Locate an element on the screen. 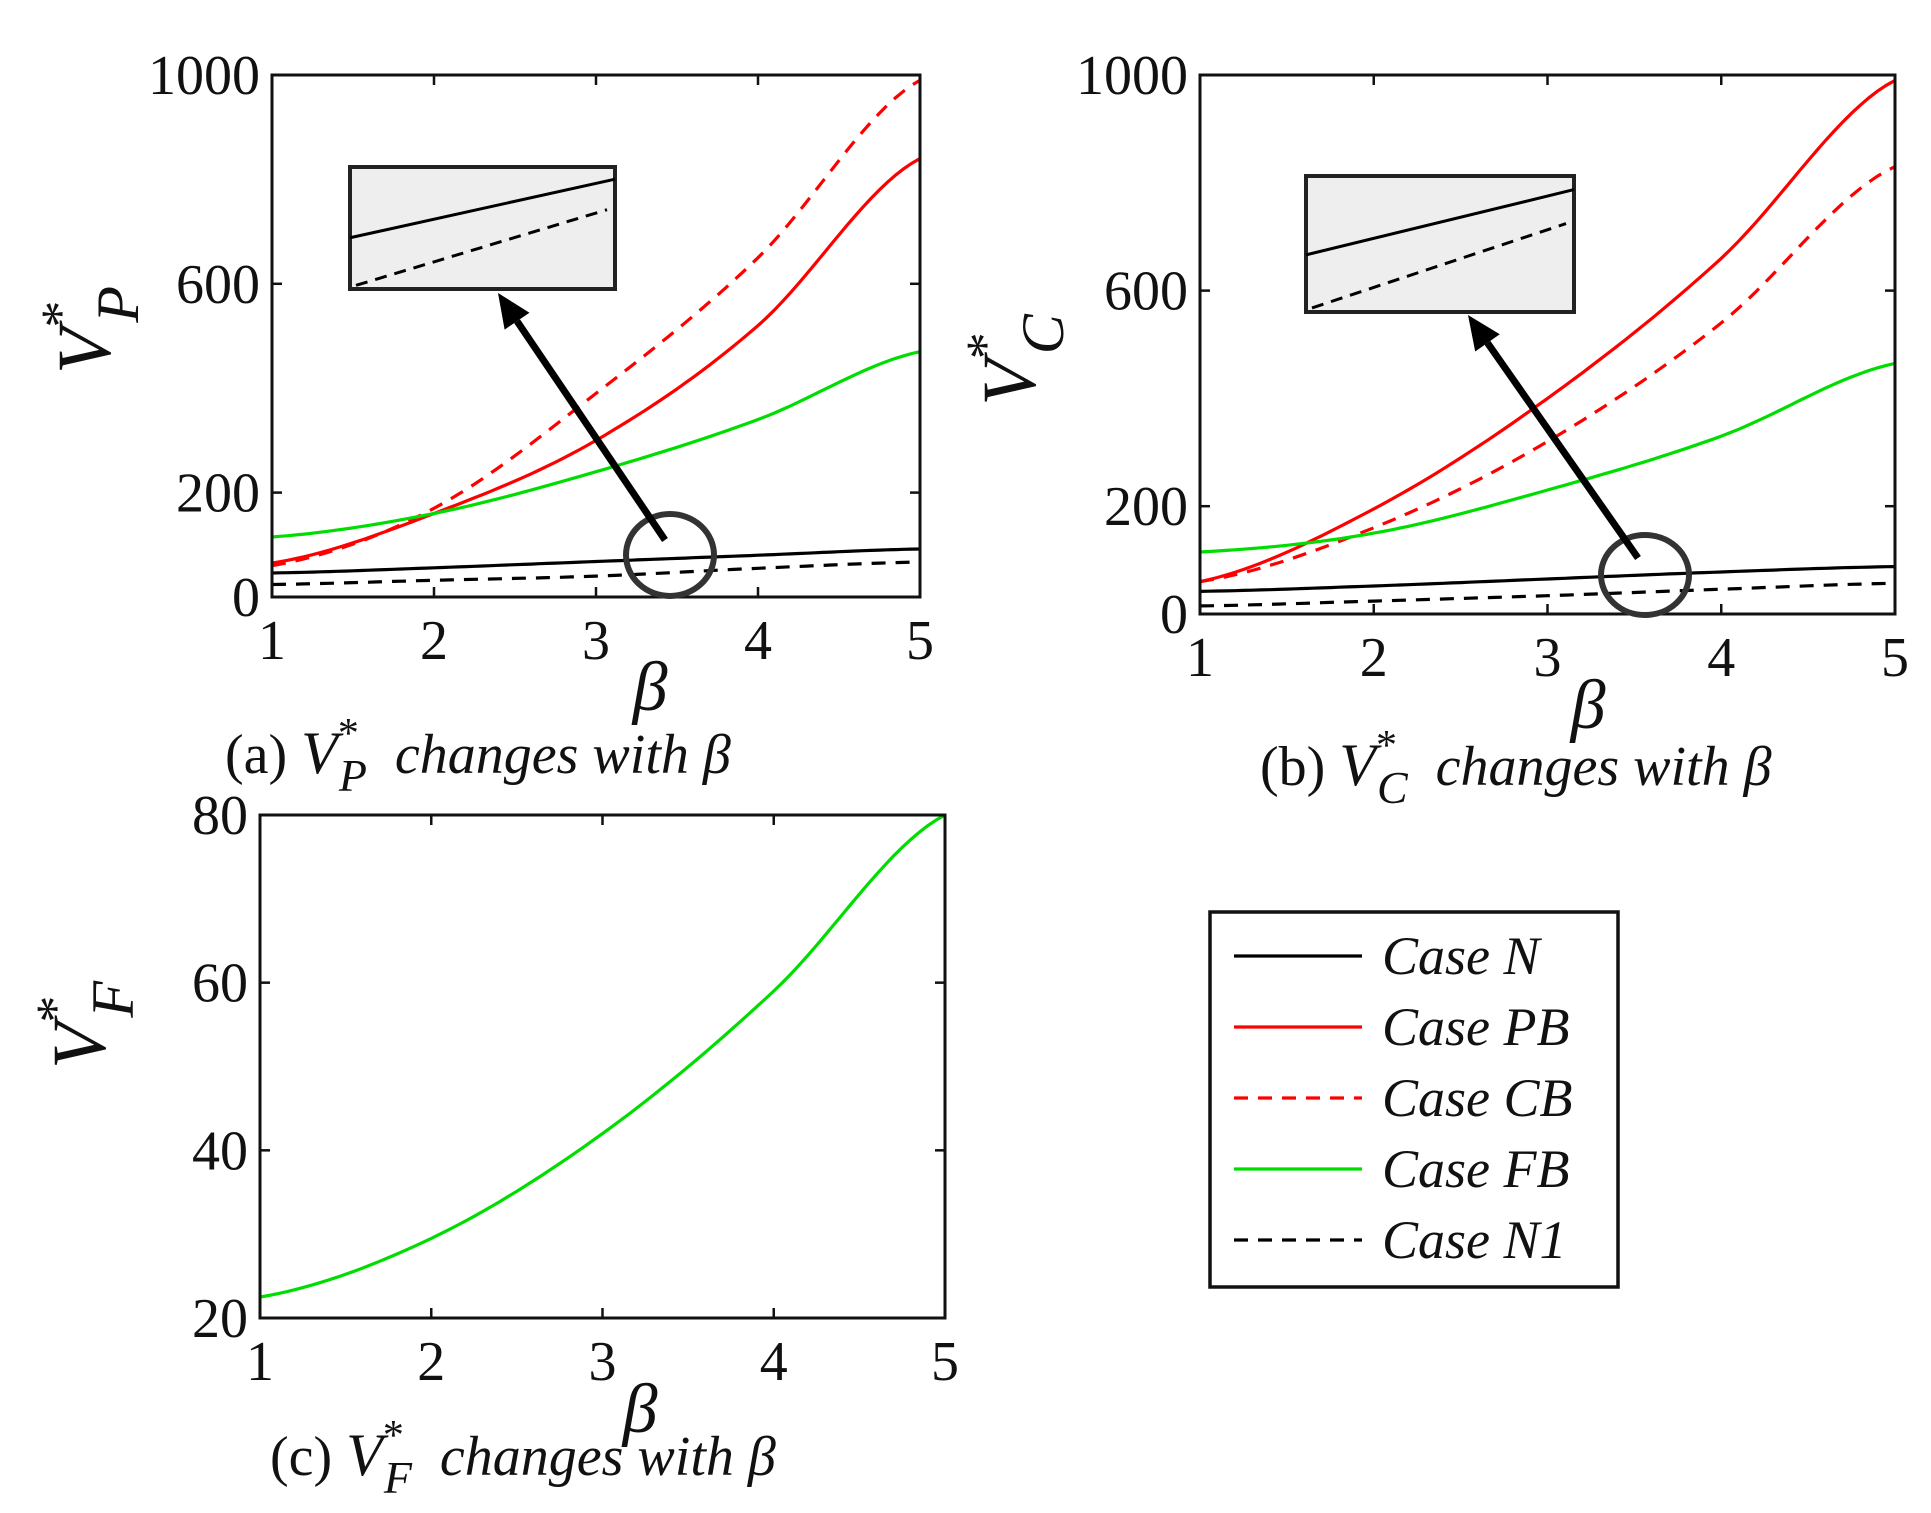 The width and height of the screenshot is (1931, 1513). y-axis-label: V*C is located at coordinates (1015, 359).